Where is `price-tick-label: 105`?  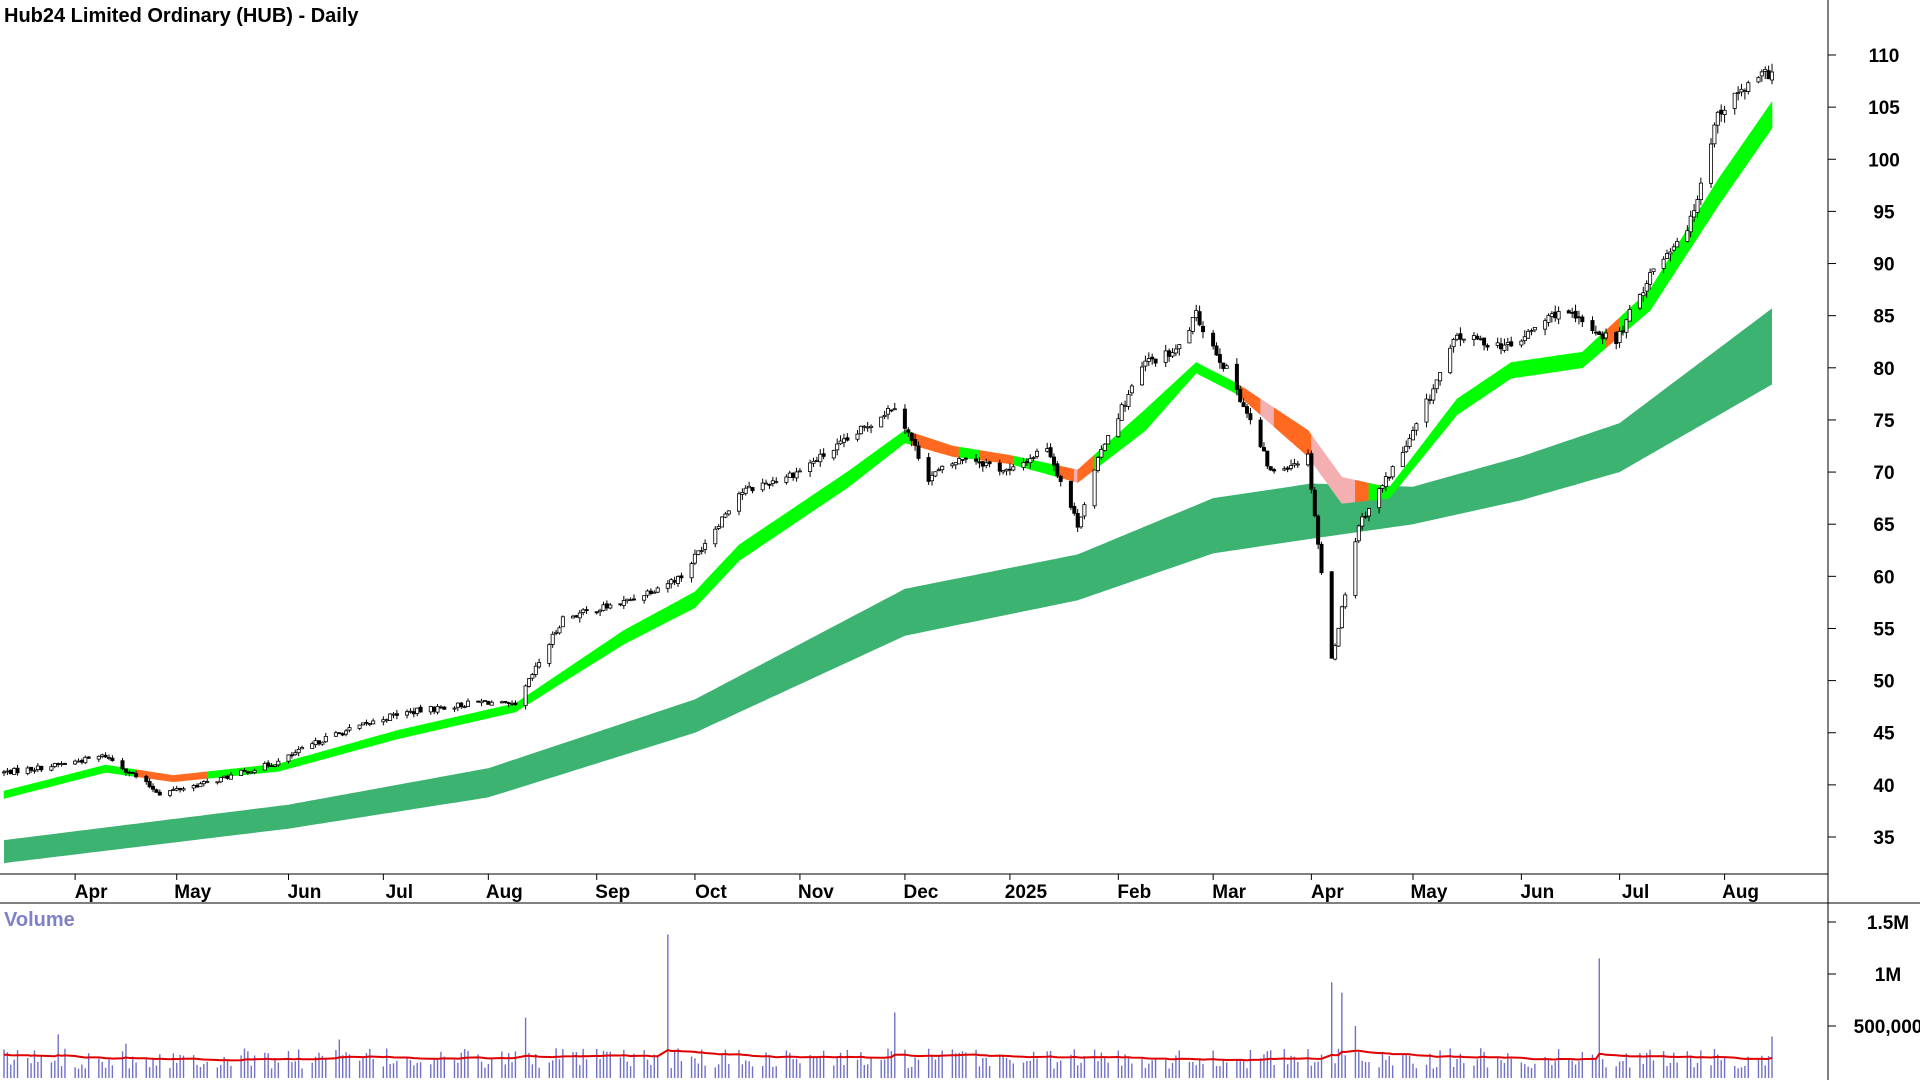 price-tick-label: 105 is located at coordinates (1884, 108).